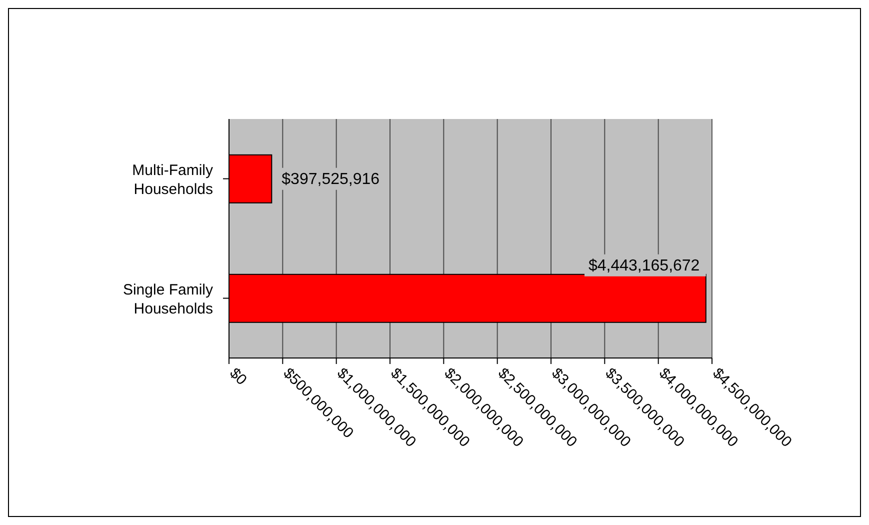  I want to click on data-label: $4,443,165,672, so click(644, 265).